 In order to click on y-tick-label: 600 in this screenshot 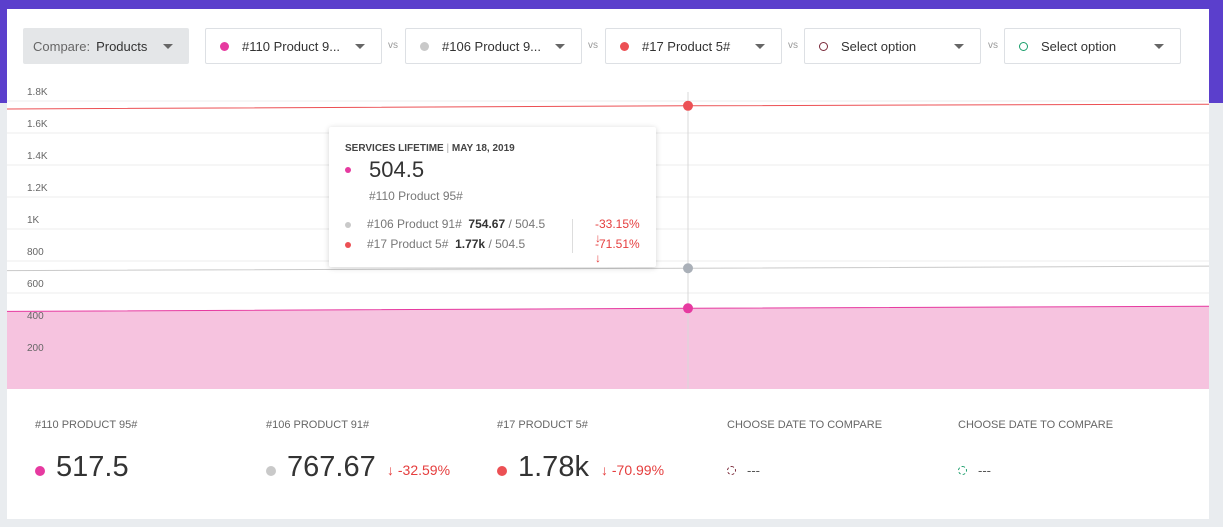, I will do `click(35, 284)`.